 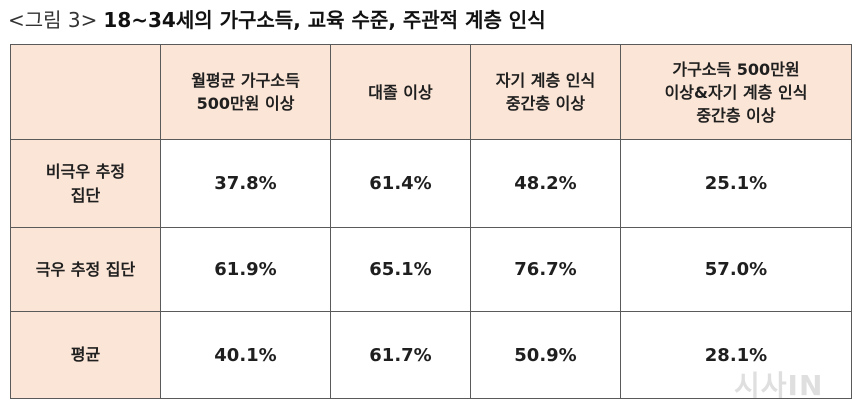 I want to click on row-label-non-far-right: 비극우 추정 집단, so click(x=85, y=183).